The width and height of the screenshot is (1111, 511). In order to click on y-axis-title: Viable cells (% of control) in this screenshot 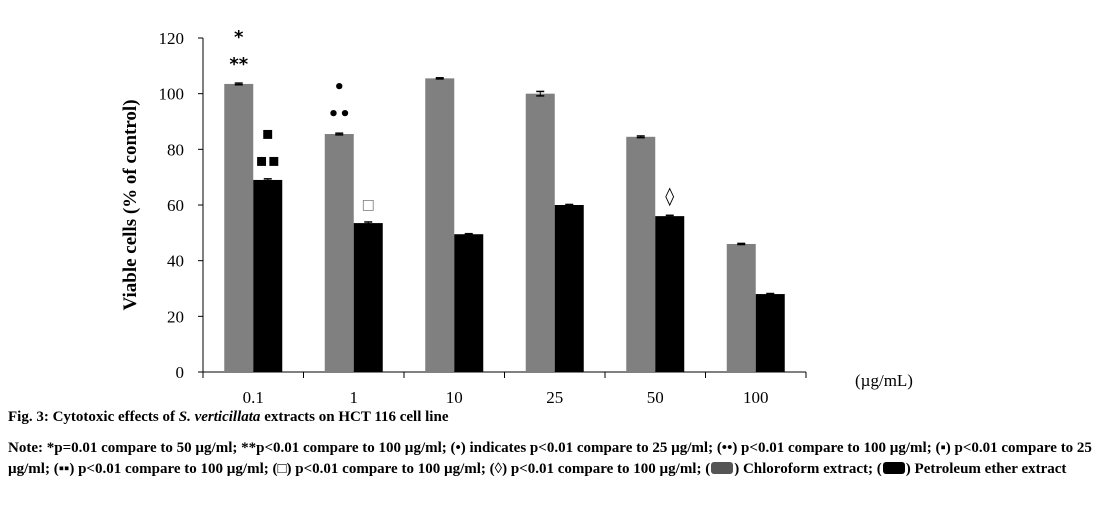, I will do `click(130, 204)`.